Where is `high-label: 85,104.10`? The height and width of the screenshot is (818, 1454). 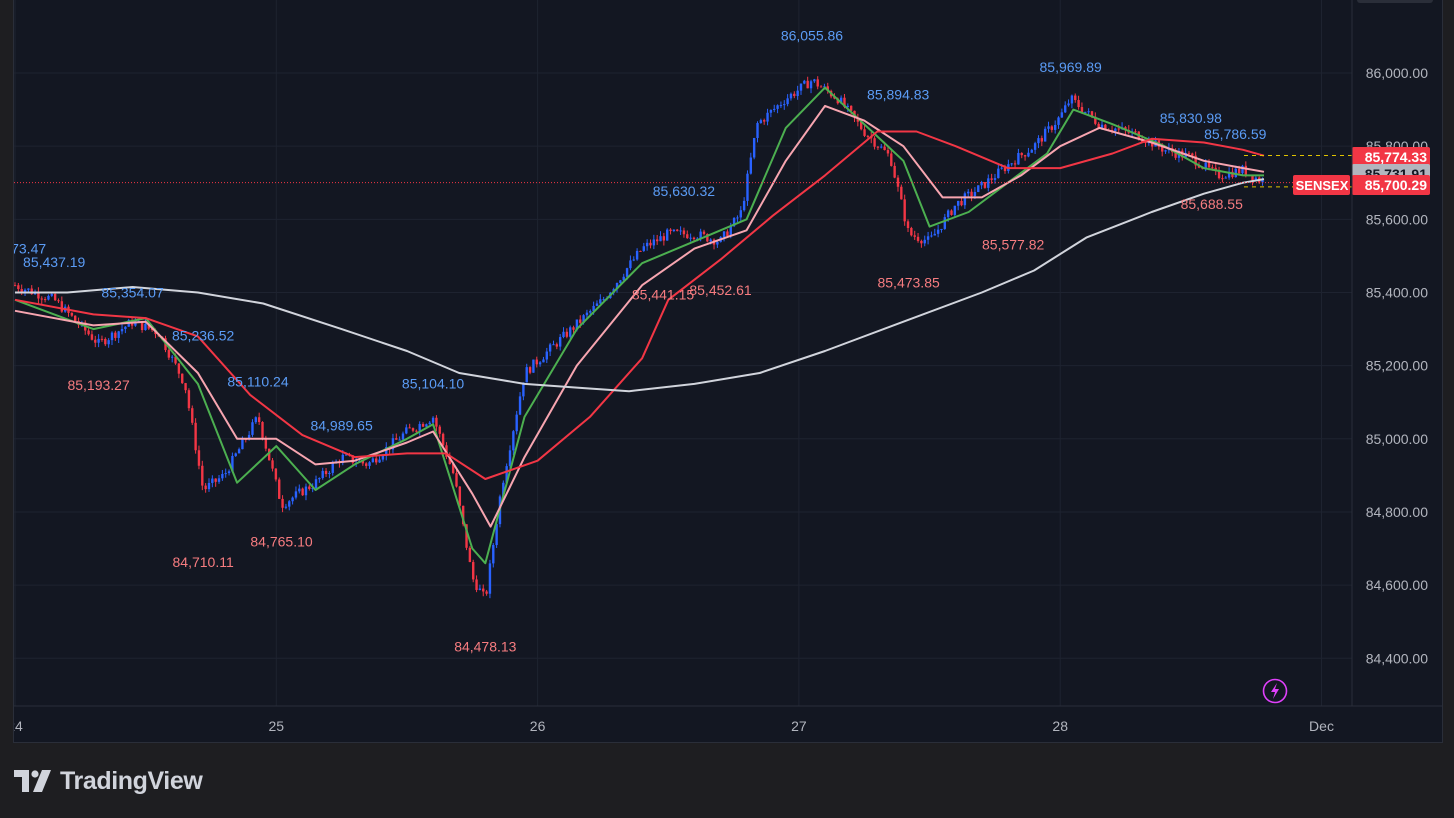
high-label: 85,104.10 is located at coordinates (433, 384).